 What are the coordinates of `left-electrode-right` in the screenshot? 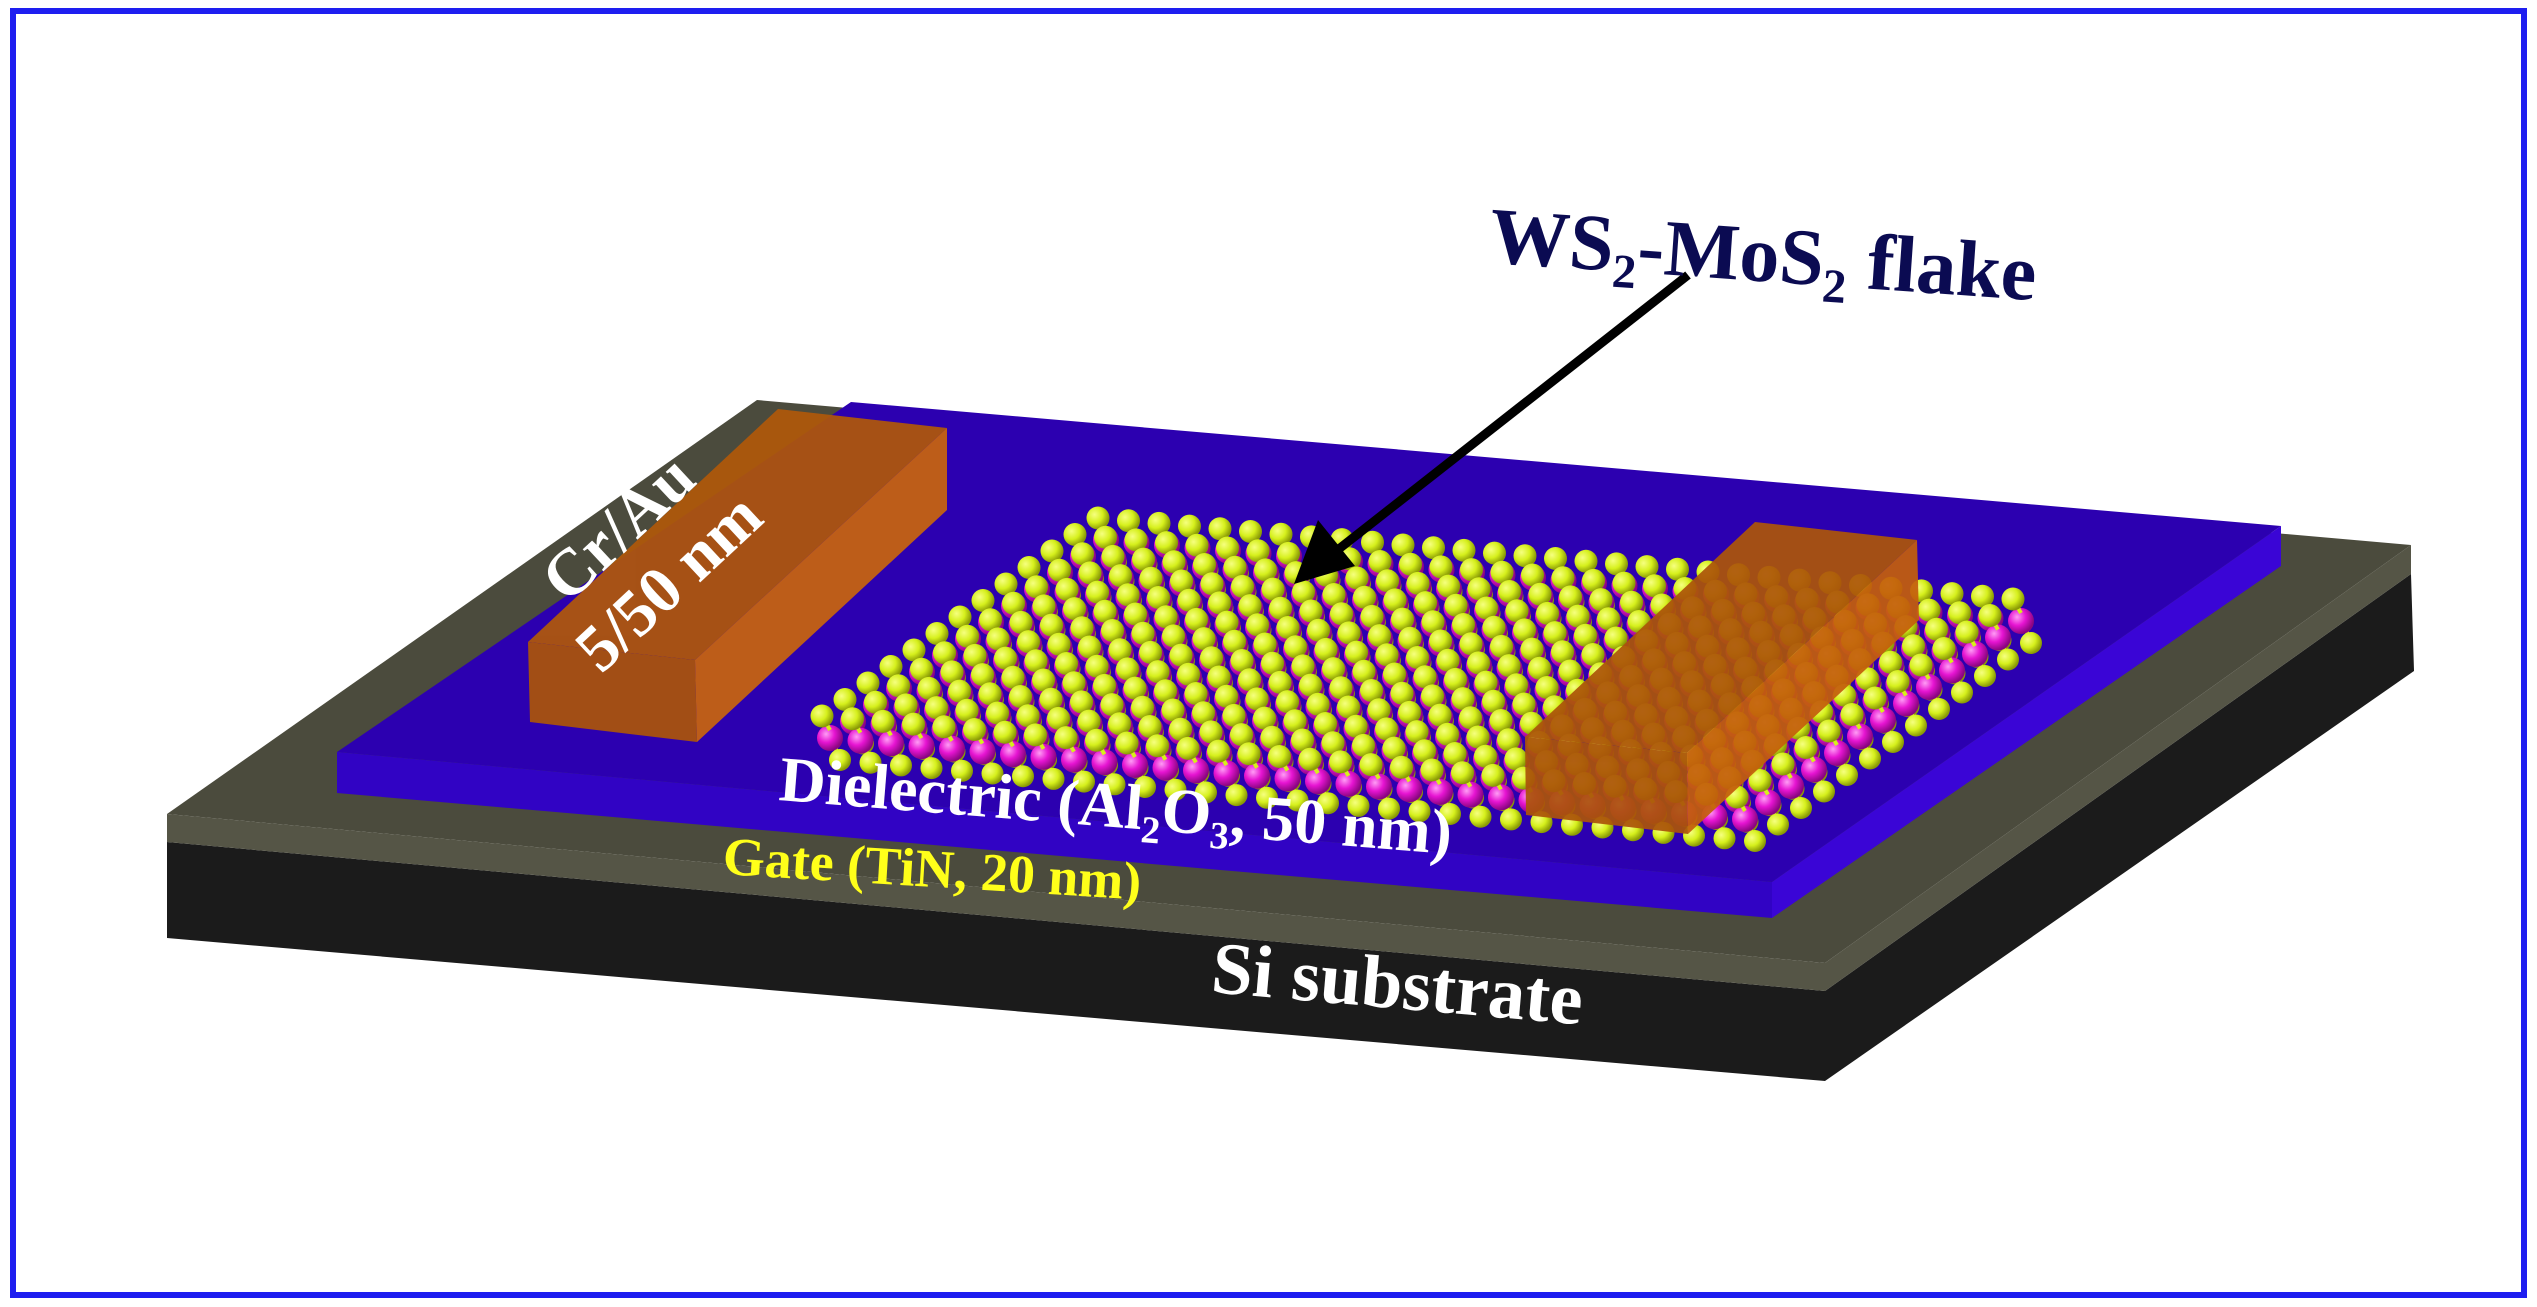 It's located at (821, 585).